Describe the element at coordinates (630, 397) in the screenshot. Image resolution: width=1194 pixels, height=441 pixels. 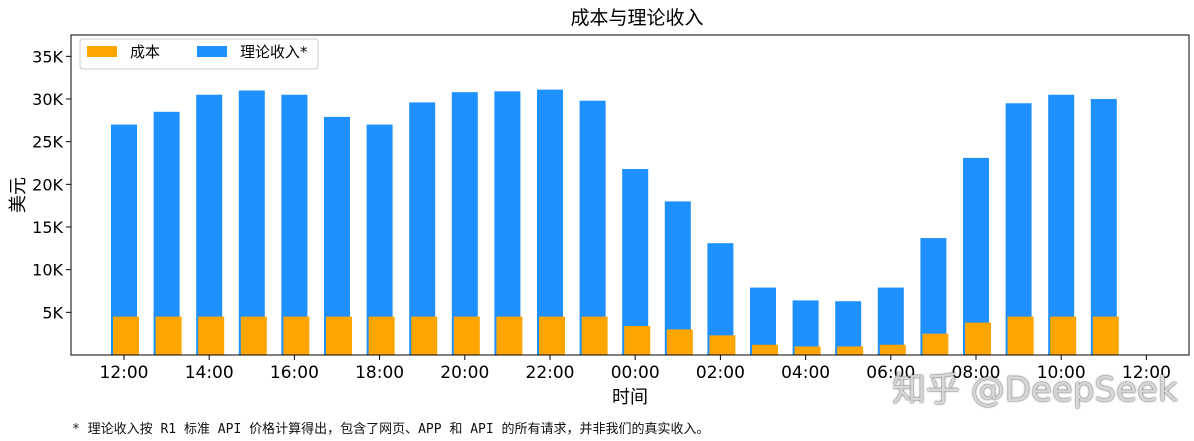
I see `x-axis-label: 时间` at that location.